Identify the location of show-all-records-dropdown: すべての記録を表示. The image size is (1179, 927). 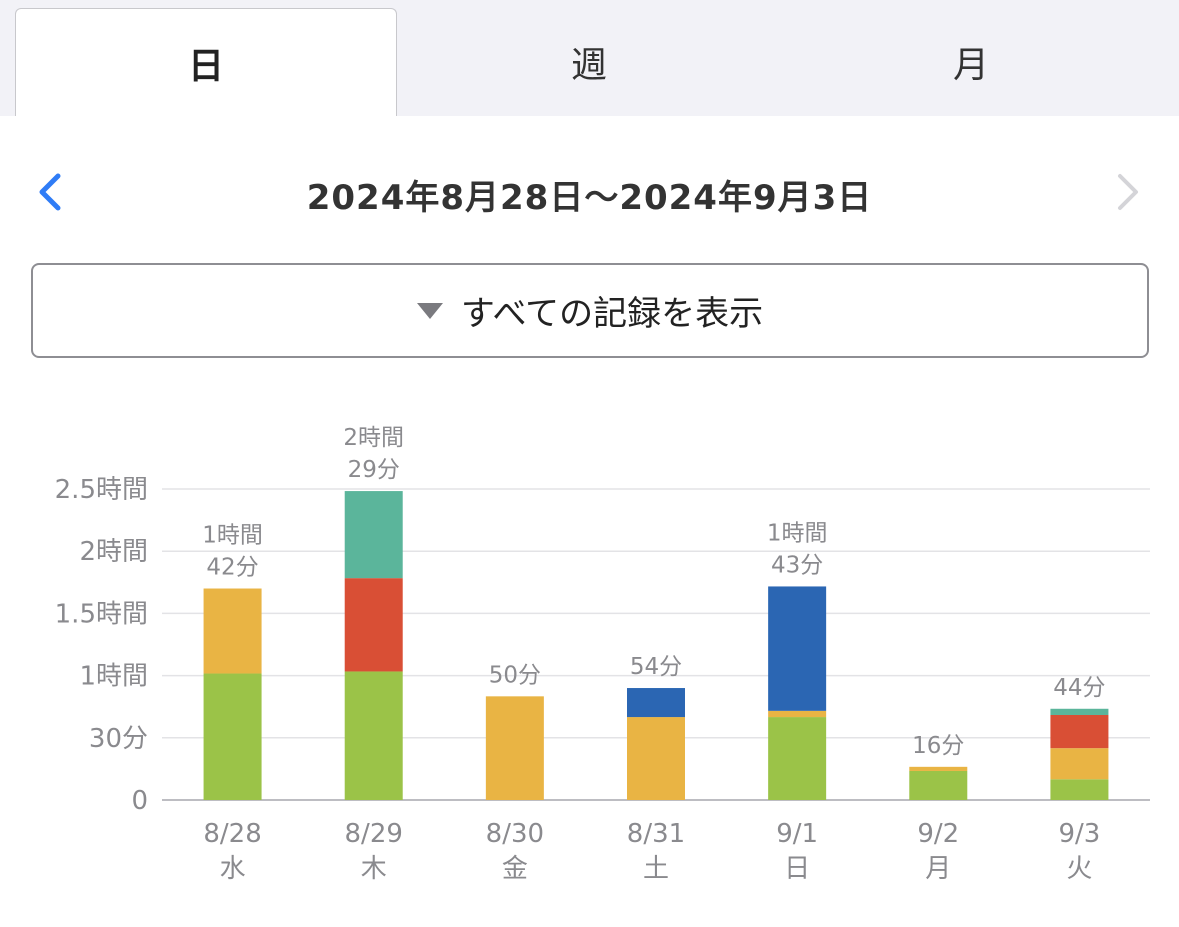
(590, 310).